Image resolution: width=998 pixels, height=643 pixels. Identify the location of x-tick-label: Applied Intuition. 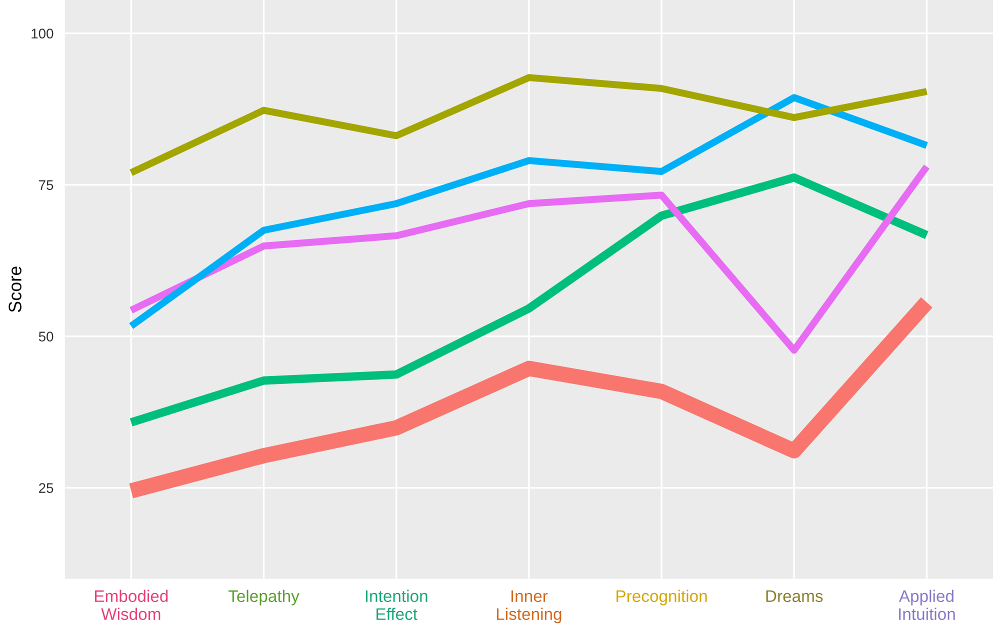
(926, 605).